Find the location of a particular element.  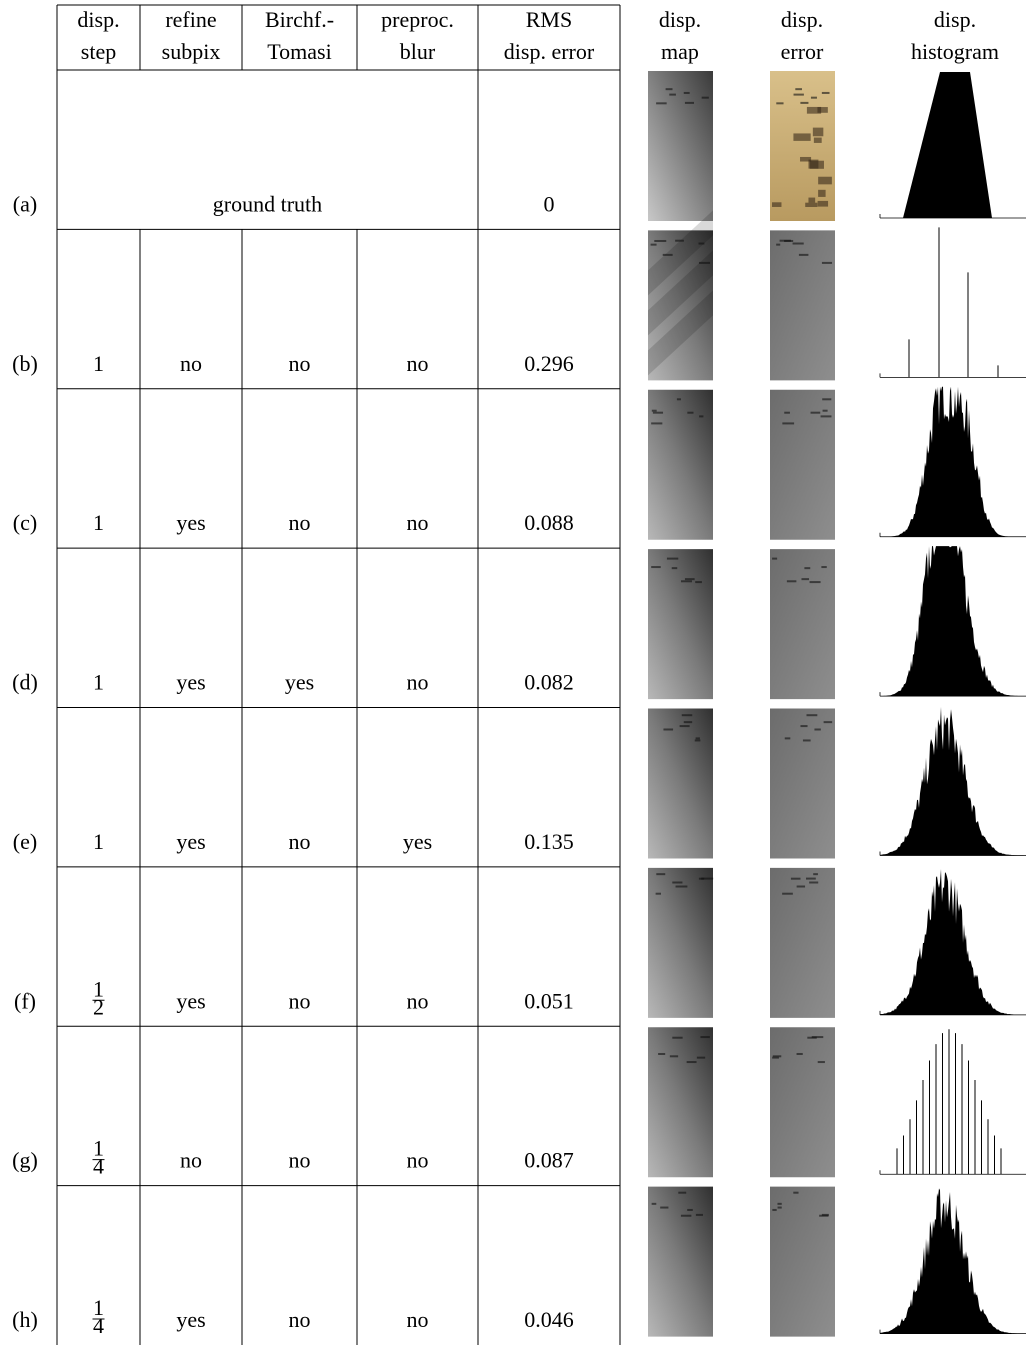

fraction-numerator: 1 is located at coordinates (98, 1148).